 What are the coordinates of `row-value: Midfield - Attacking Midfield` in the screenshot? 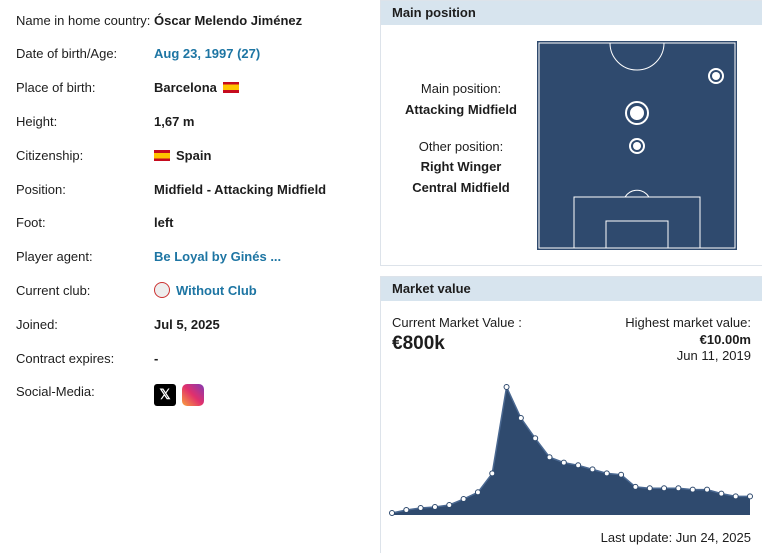 It's located at (240, 189).